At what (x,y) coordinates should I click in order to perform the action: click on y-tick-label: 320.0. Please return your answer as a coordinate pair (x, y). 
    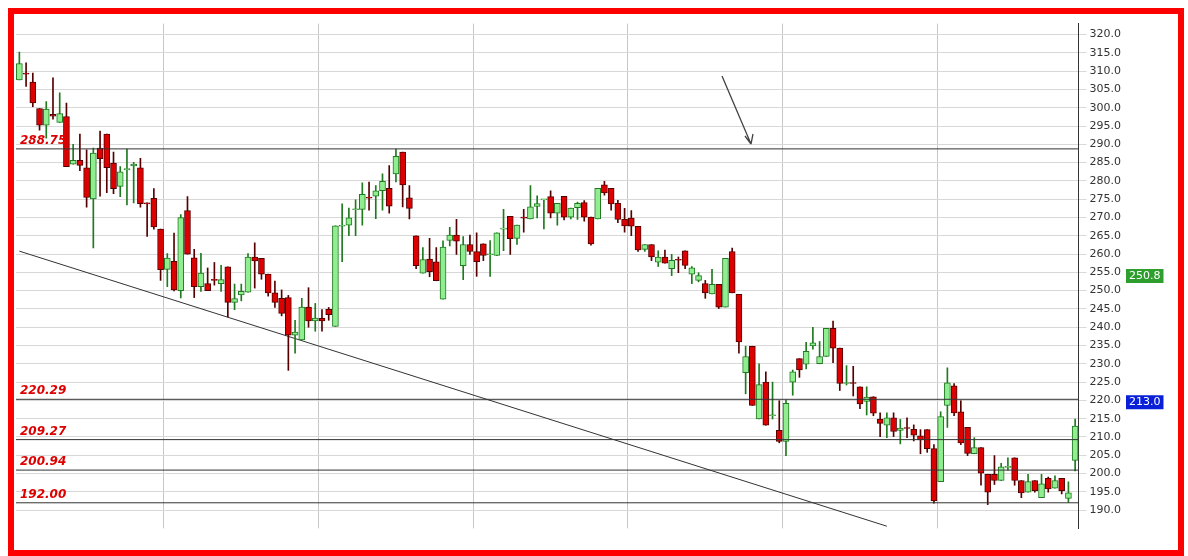
    Looking at the image, I should click on (1105, 34).